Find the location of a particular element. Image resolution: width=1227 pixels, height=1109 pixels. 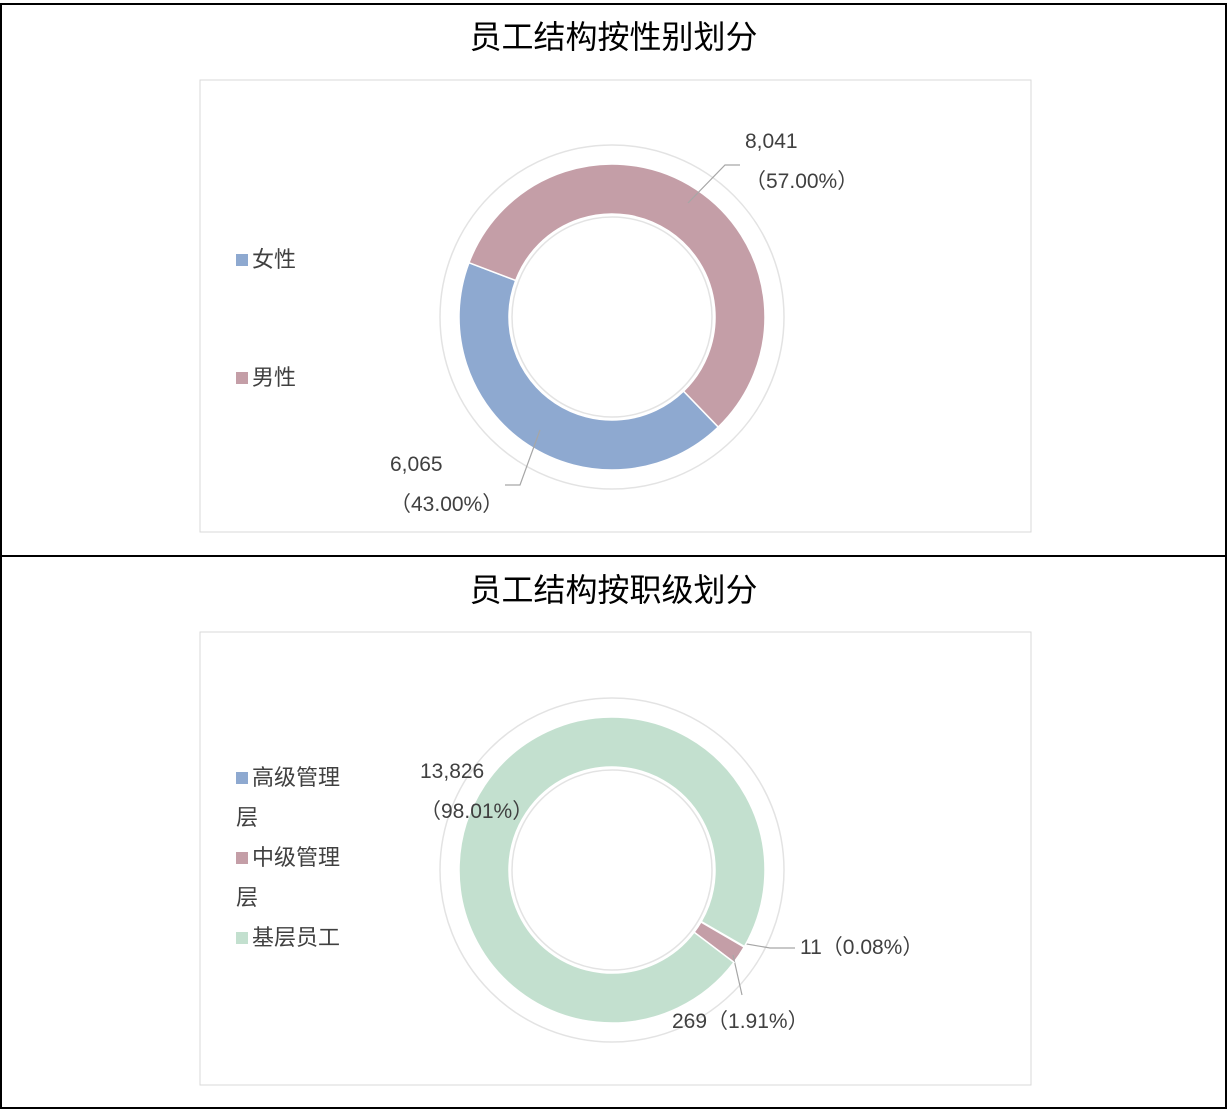

legend-label: 男性 is located at coordinates (274, 377).